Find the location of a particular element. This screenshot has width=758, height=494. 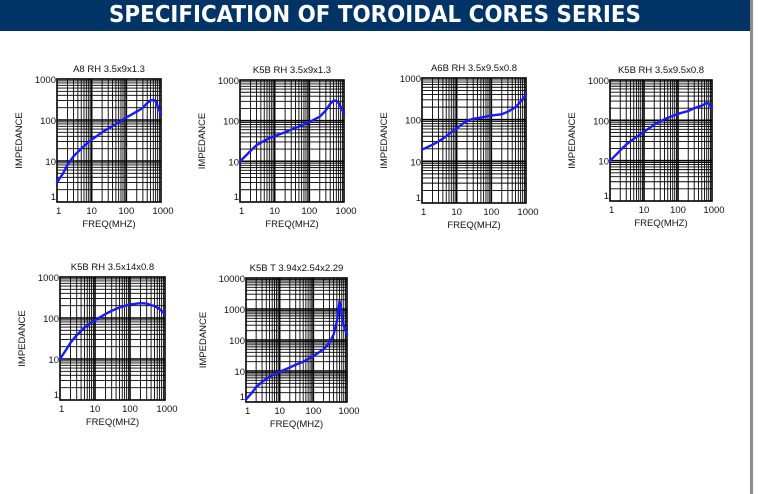

chart-title: A6B RH 3.5x9.5x0.8 is located at coordinates (474, 68).